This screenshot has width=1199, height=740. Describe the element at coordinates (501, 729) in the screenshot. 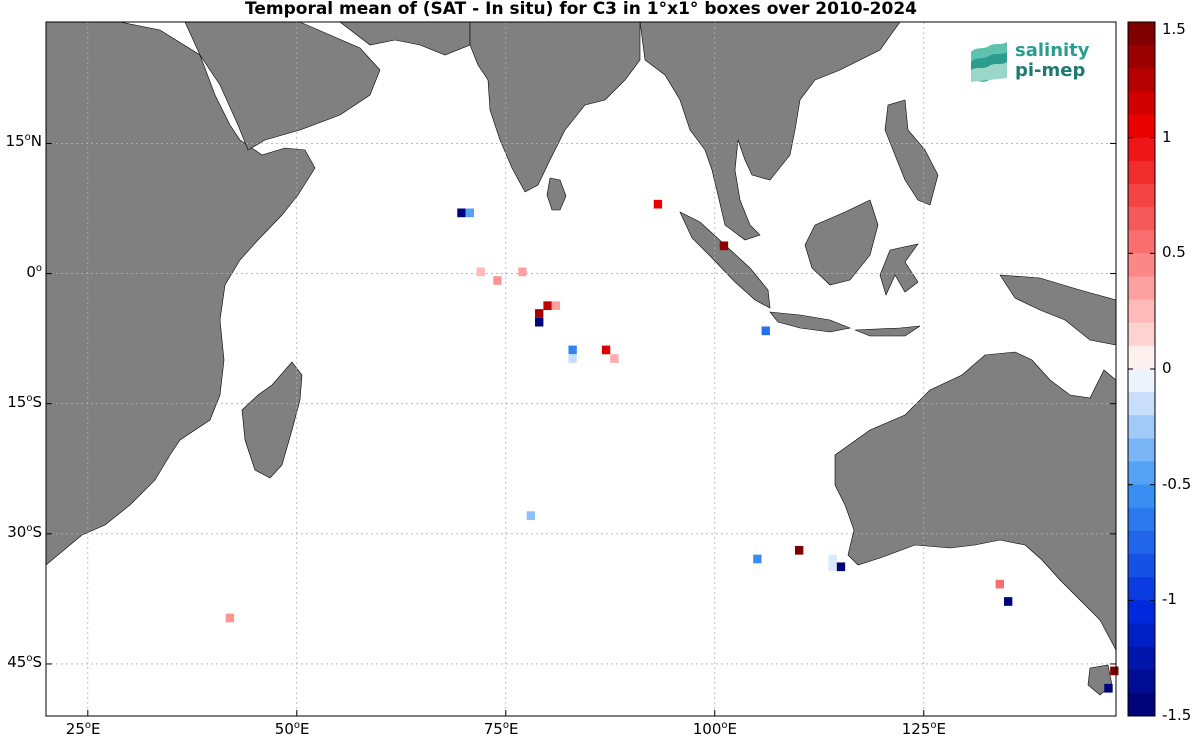

I see `lon-tick-label: 75oE` at that location.